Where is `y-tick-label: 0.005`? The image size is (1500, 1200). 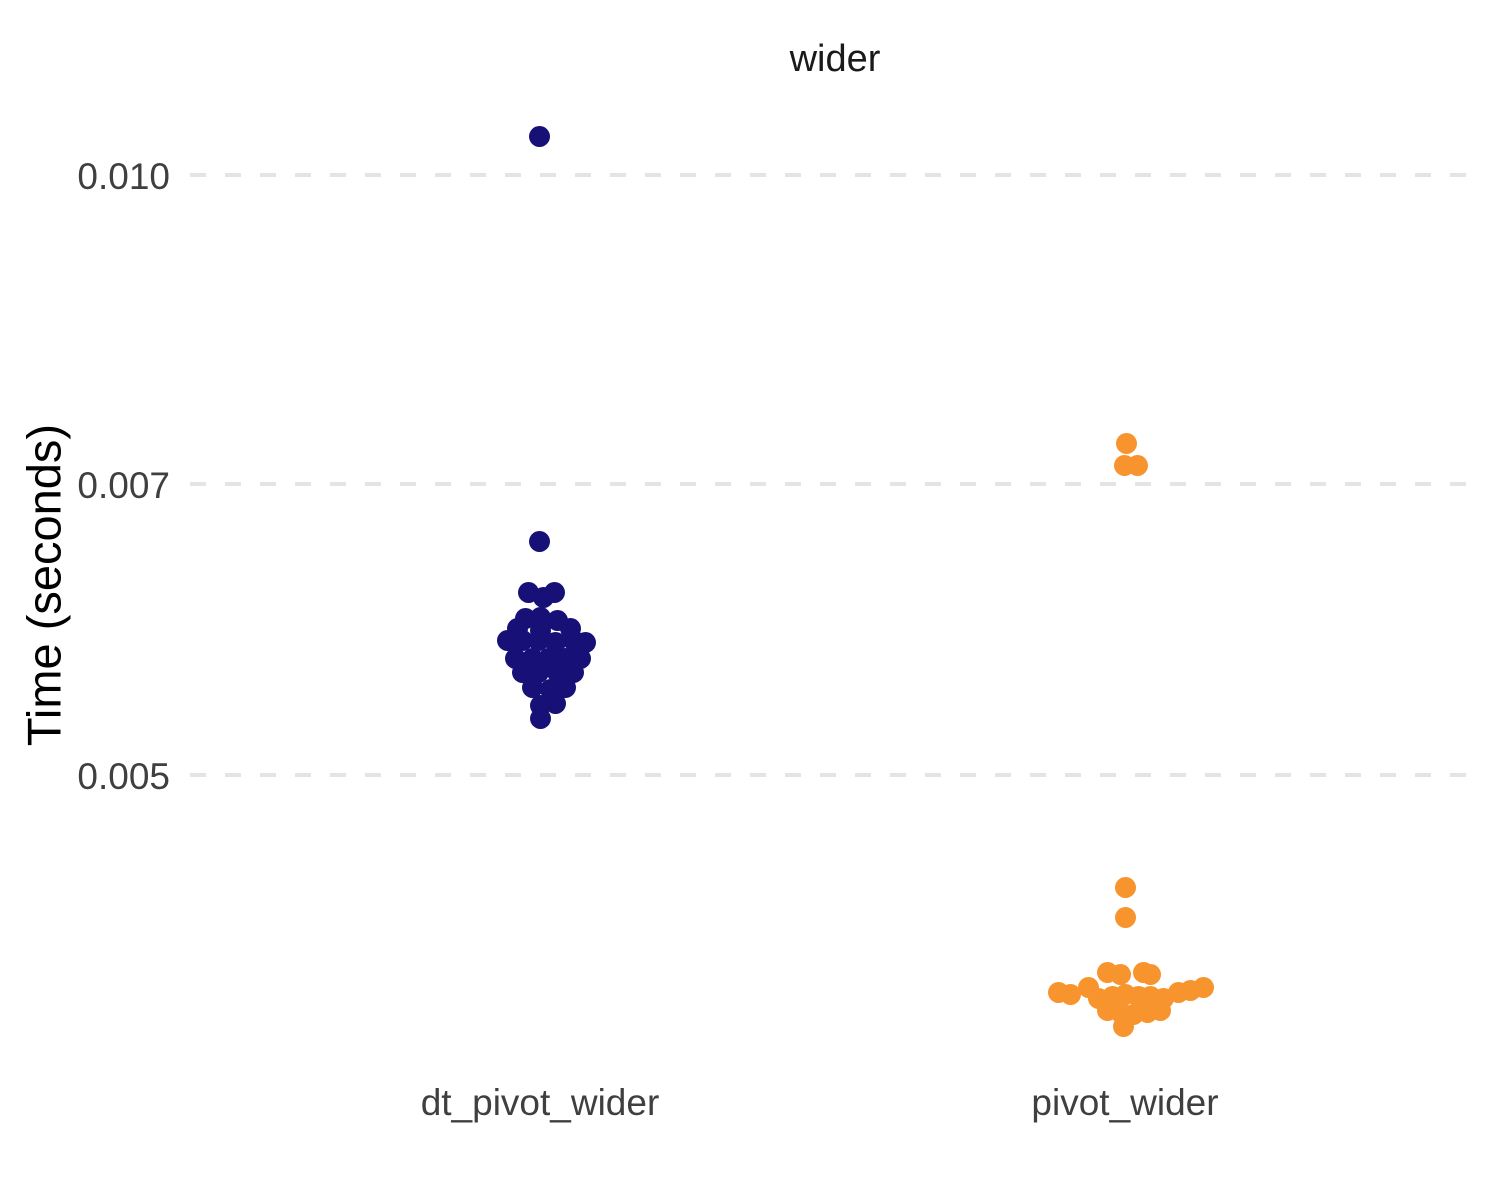 y-tick-label: 0.005 is located at coordinates (123, 776).